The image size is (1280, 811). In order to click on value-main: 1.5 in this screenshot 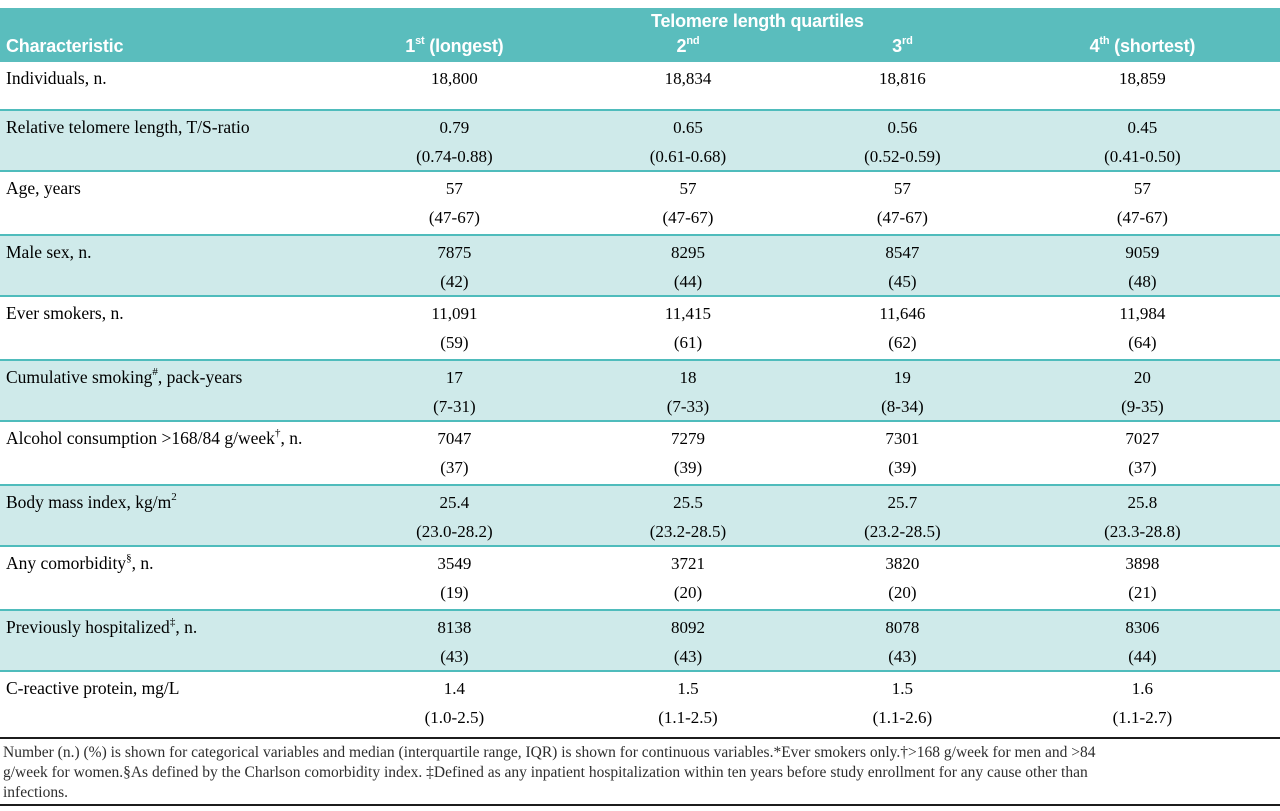, I will do `click(902, 688)`.